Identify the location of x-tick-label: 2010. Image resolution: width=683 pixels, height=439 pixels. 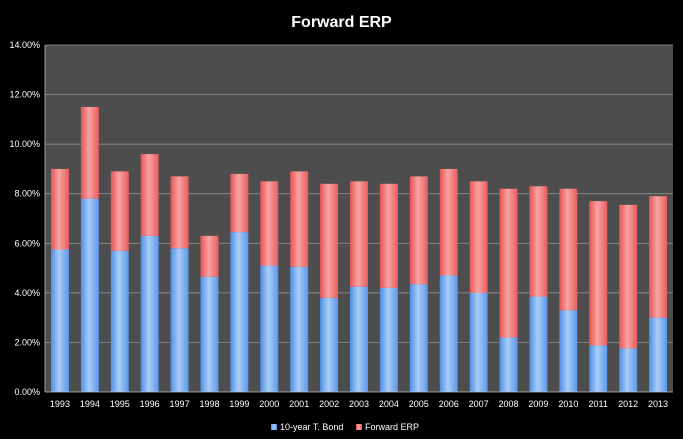
(568, 404).